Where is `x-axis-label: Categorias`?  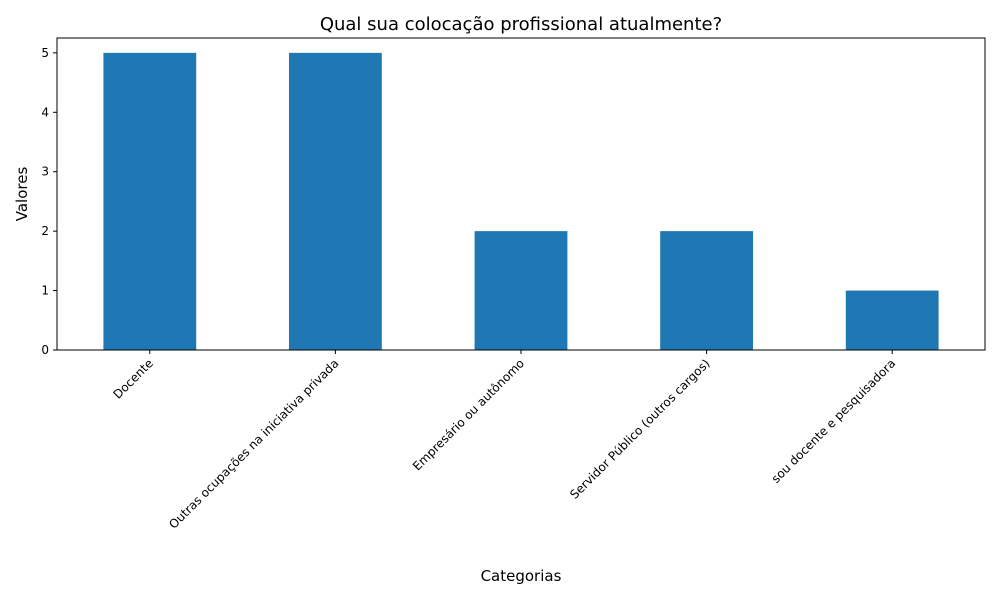
x-axis-label: Categorias is located at coordinates (521, 576).